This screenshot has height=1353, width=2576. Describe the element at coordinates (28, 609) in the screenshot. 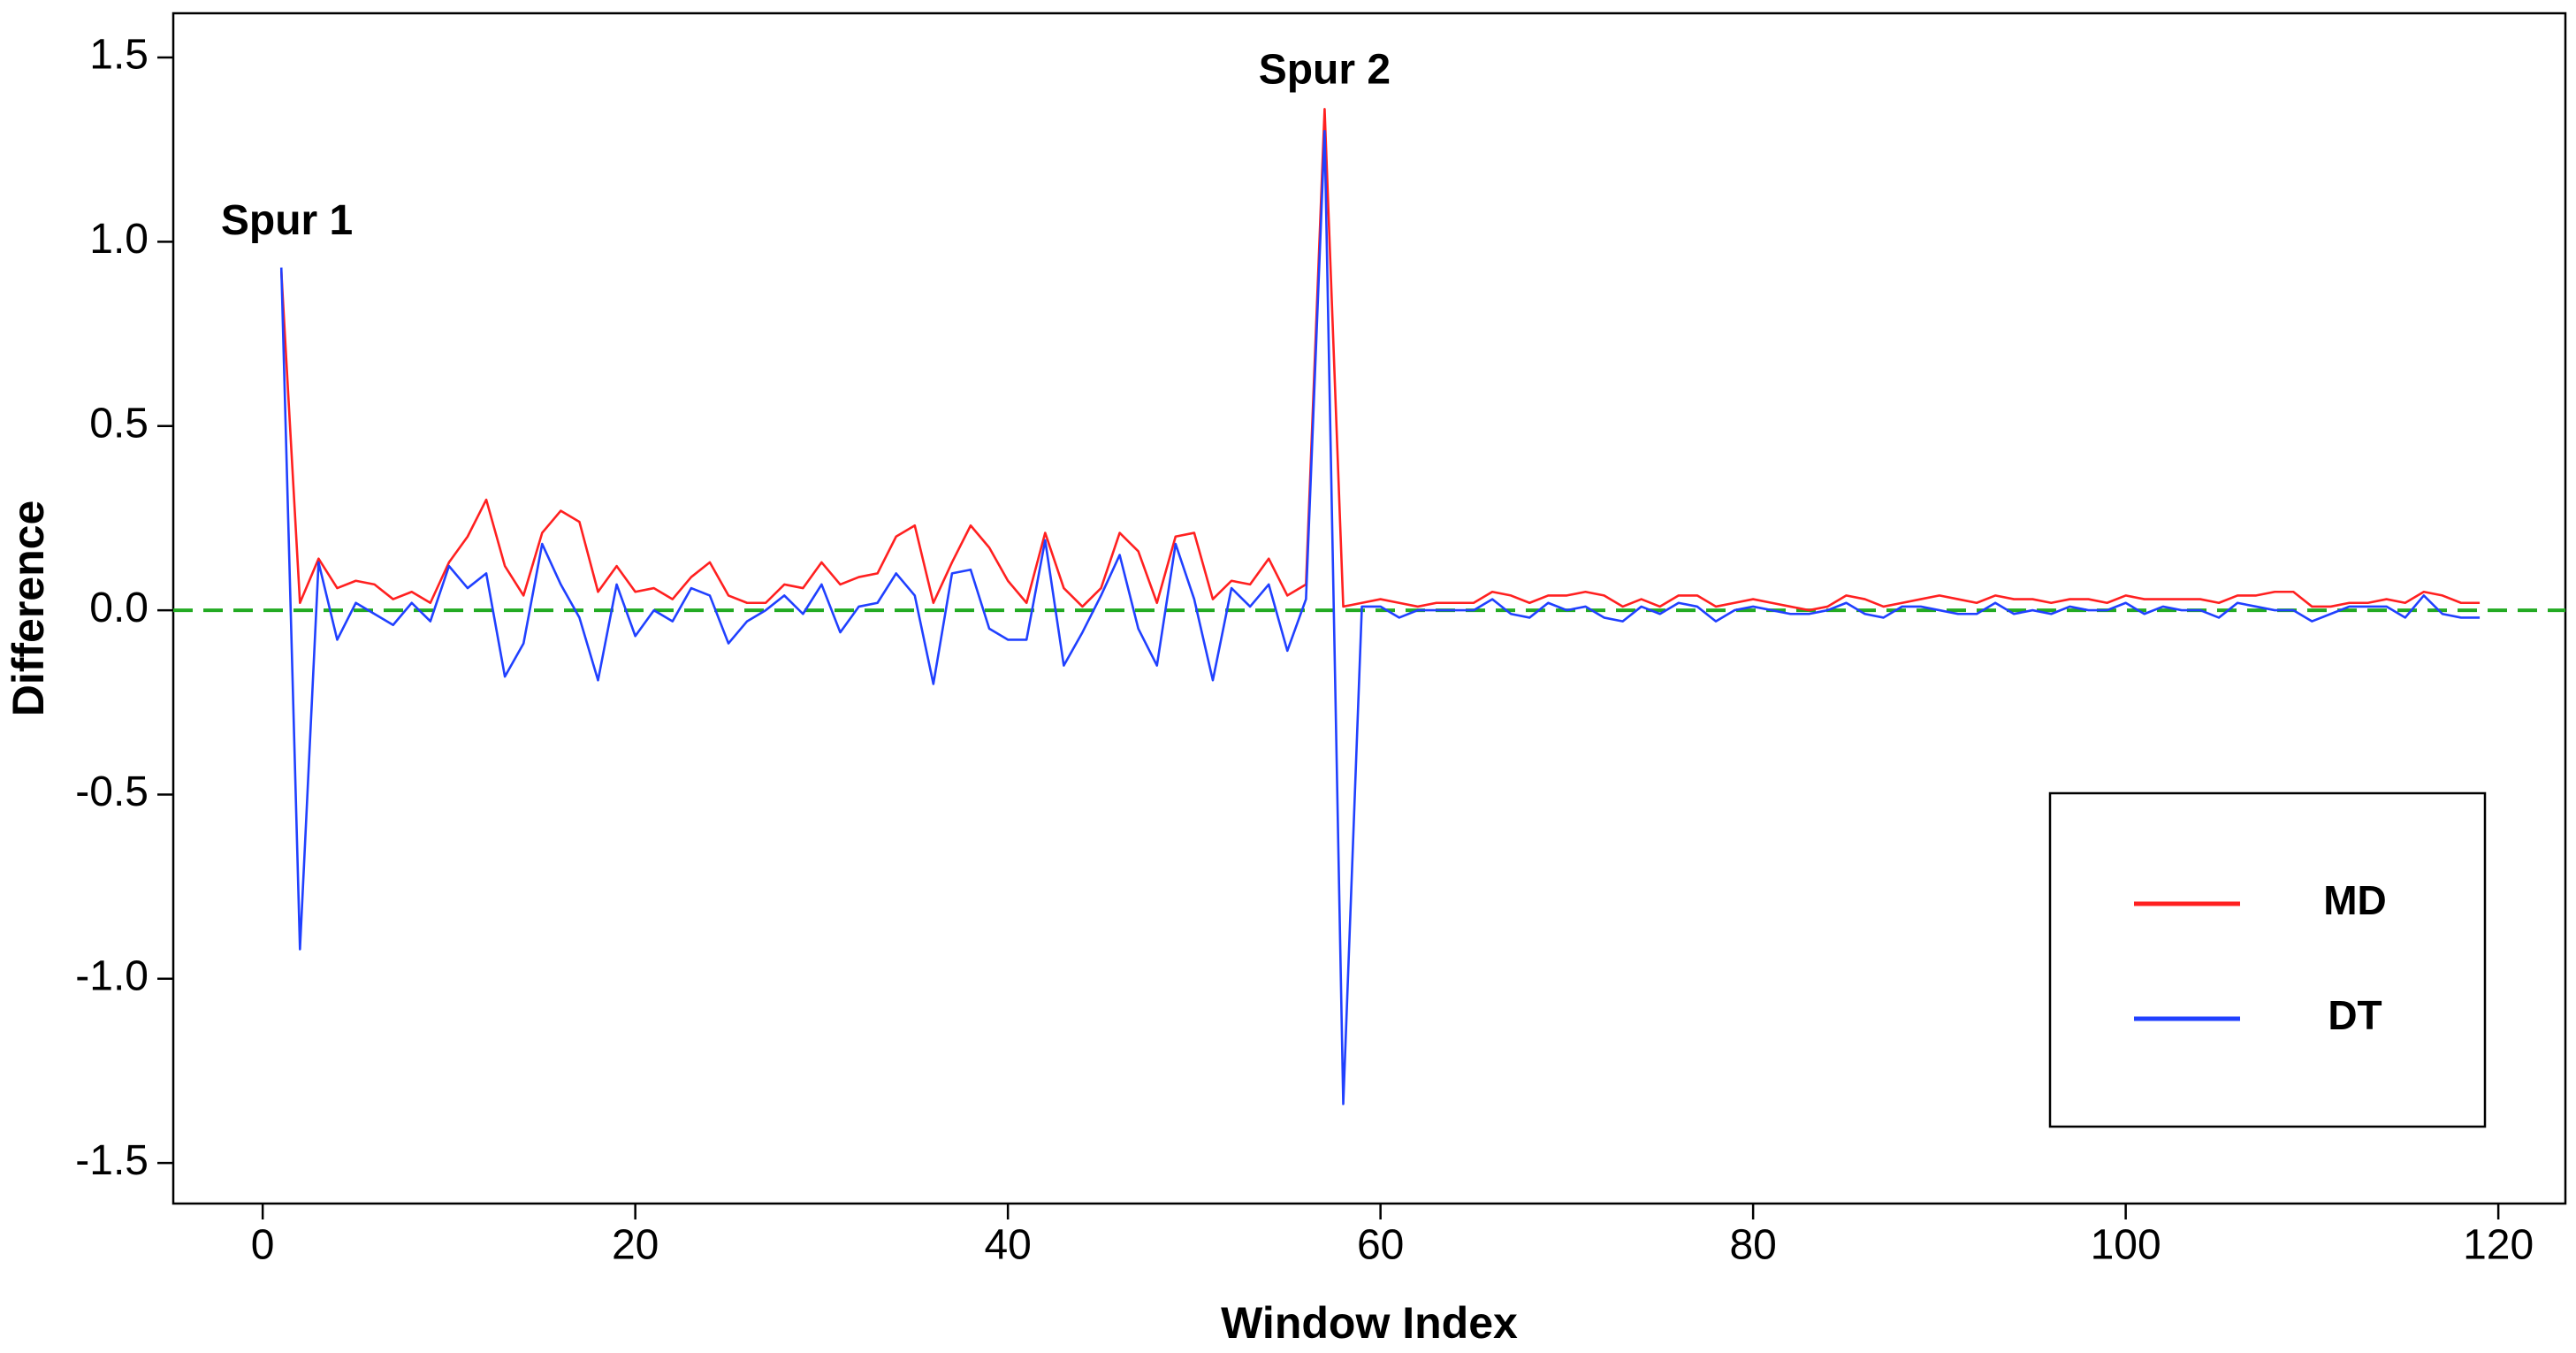

I see `y-axis-title: Difference` at that location.